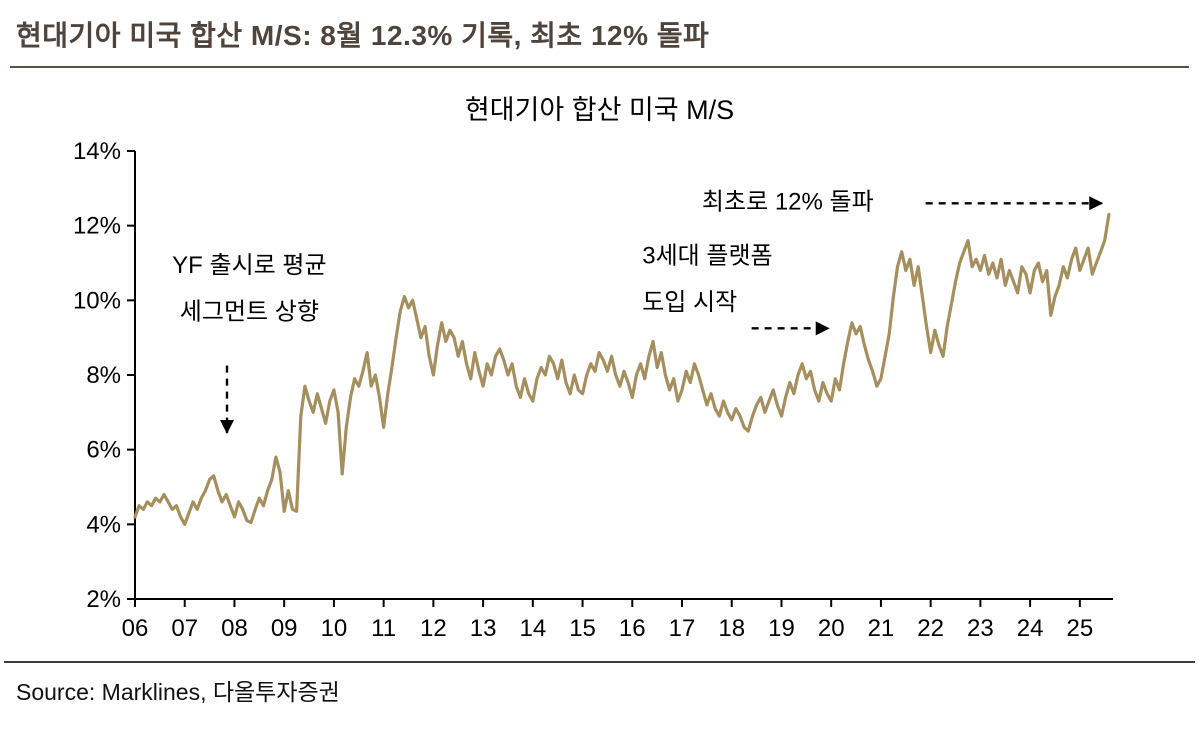 This screenshot has height=750, width=1199. What do you see at coordinates (97, 300) in the screenshot?
I see `svg-text: 10%` at bounding box center [97, 300].